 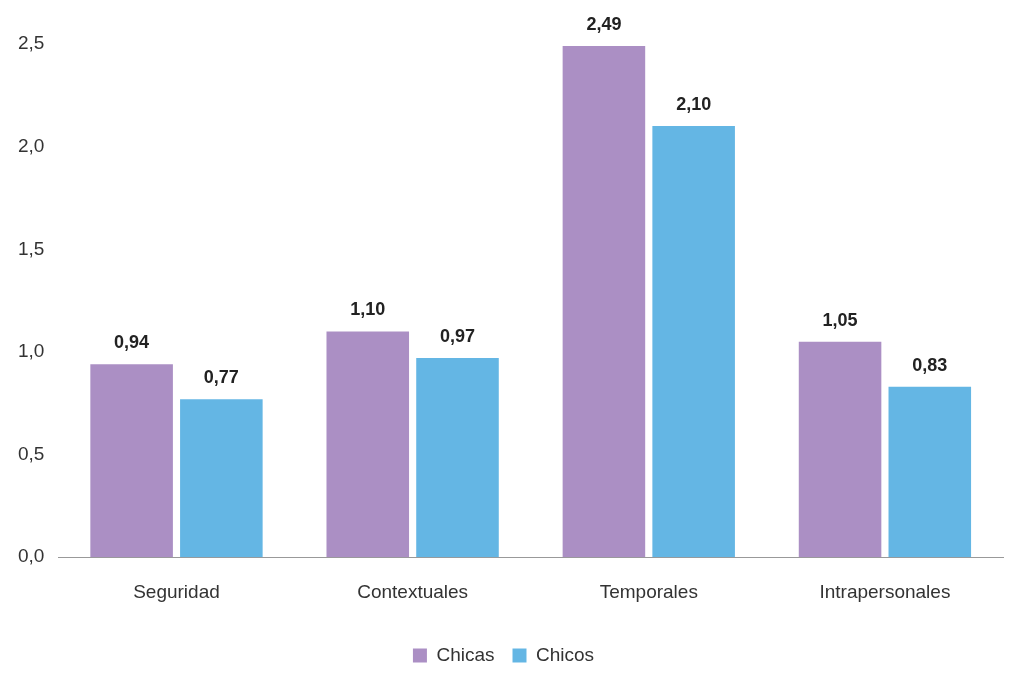 I want to click on data-label: 0,94, so click(x=132, y=342).